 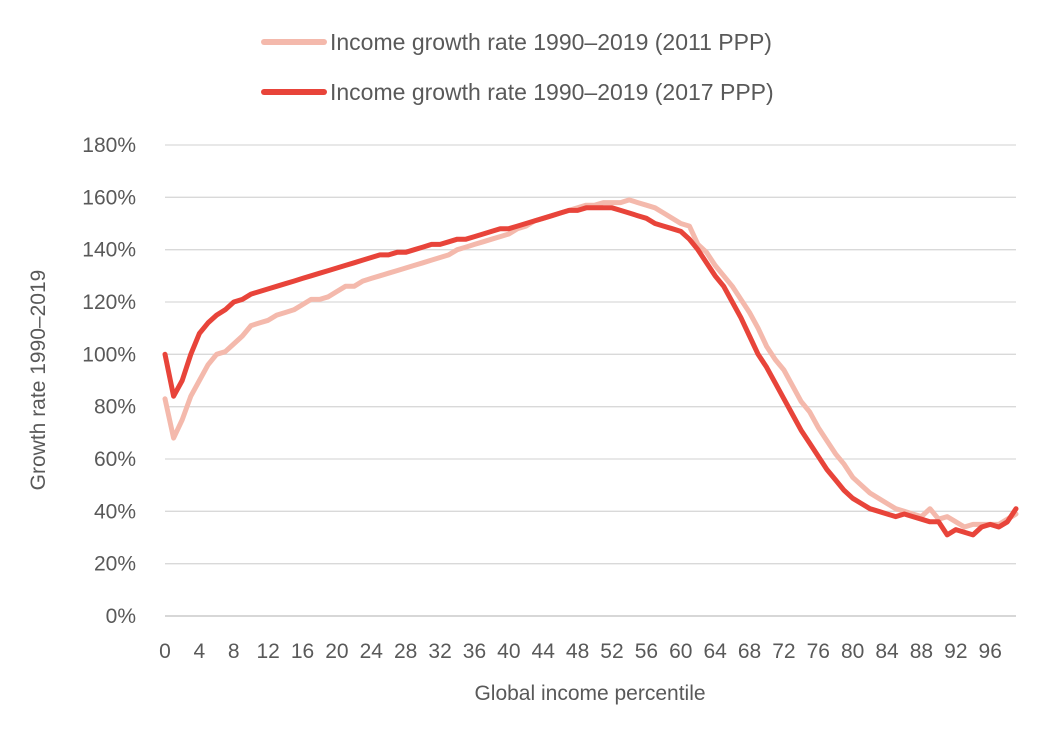 What do you see at coordinates (109, 381) in the screenshot?
I see `y-axis-ticks: 0% 20% 40% 60% 80% 100% 120% 140% 160% 180%` at bounding box center [109, 381].